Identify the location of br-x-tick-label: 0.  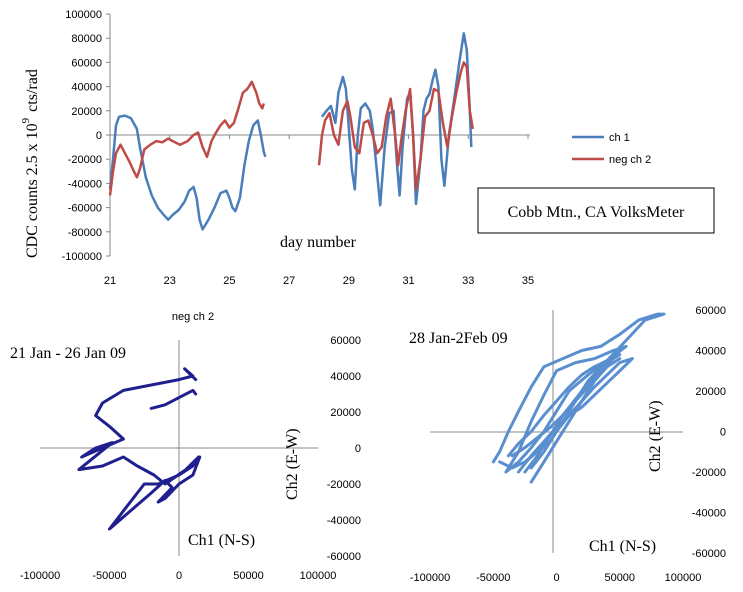
(556, 578).